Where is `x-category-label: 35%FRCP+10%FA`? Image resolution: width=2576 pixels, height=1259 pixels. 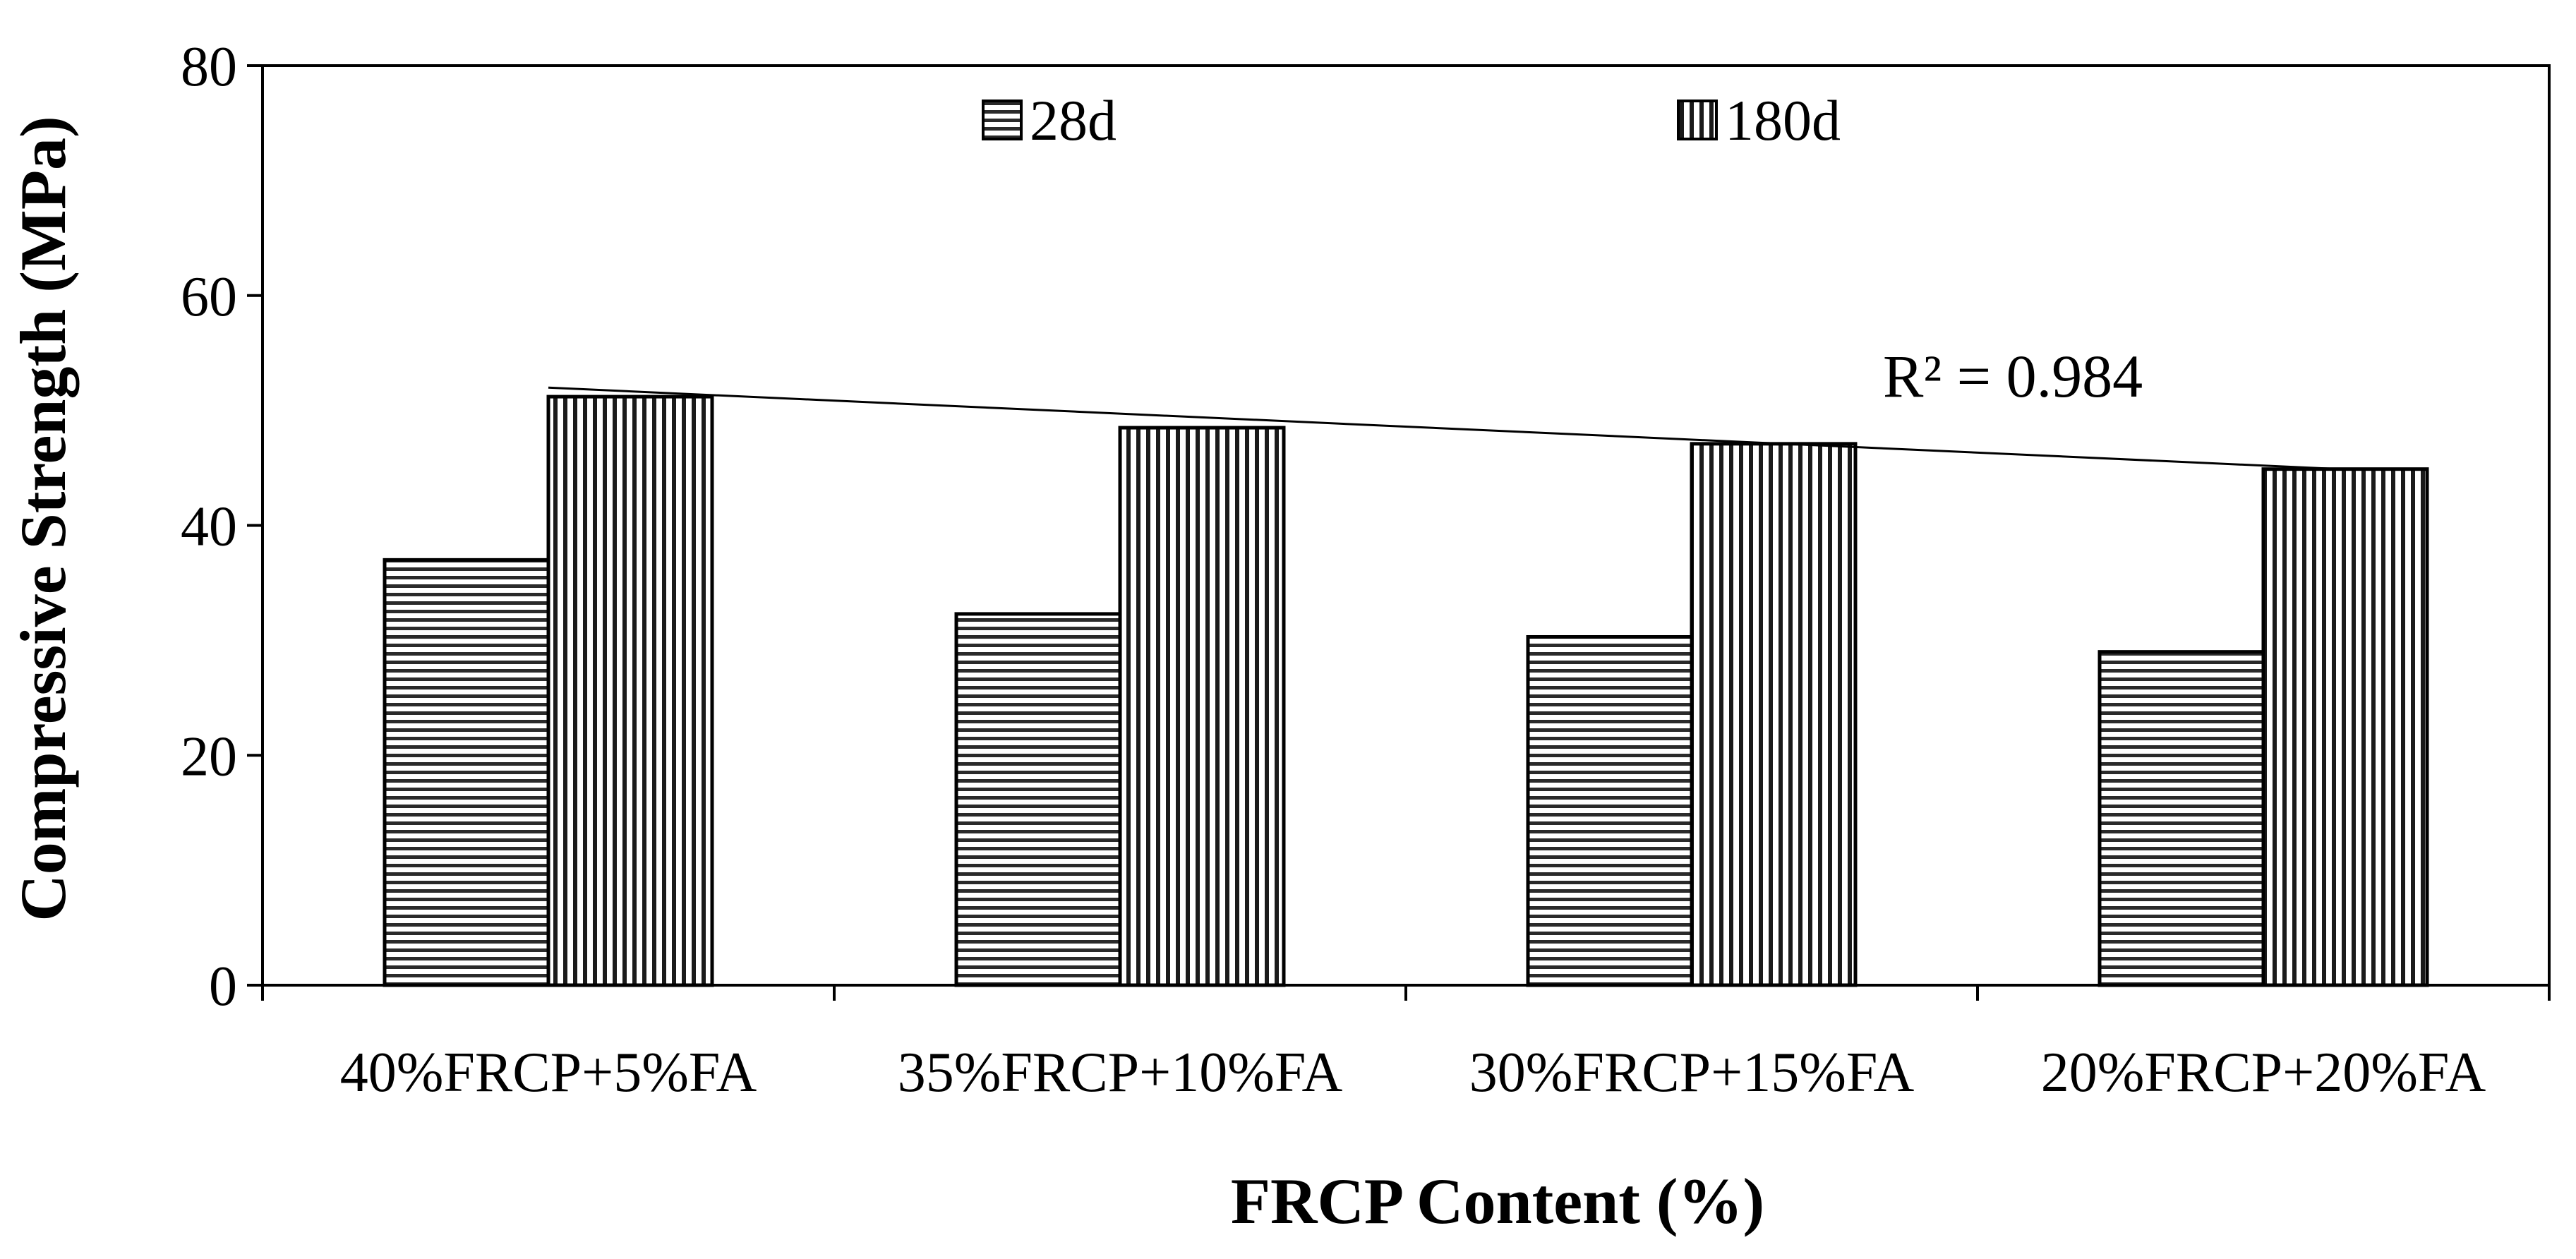 x-category-label: 35%FRCP+10%FA is located at coordinates (1120, 1073).